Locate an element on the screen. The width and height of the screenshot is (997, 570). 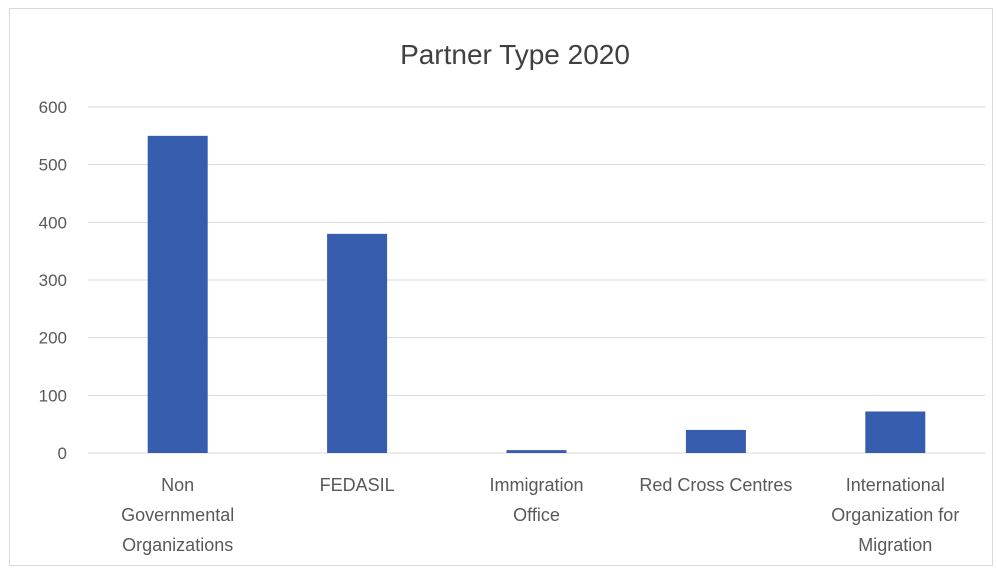
x-category-label: Immigration Office is located at coordinates (536, 500).